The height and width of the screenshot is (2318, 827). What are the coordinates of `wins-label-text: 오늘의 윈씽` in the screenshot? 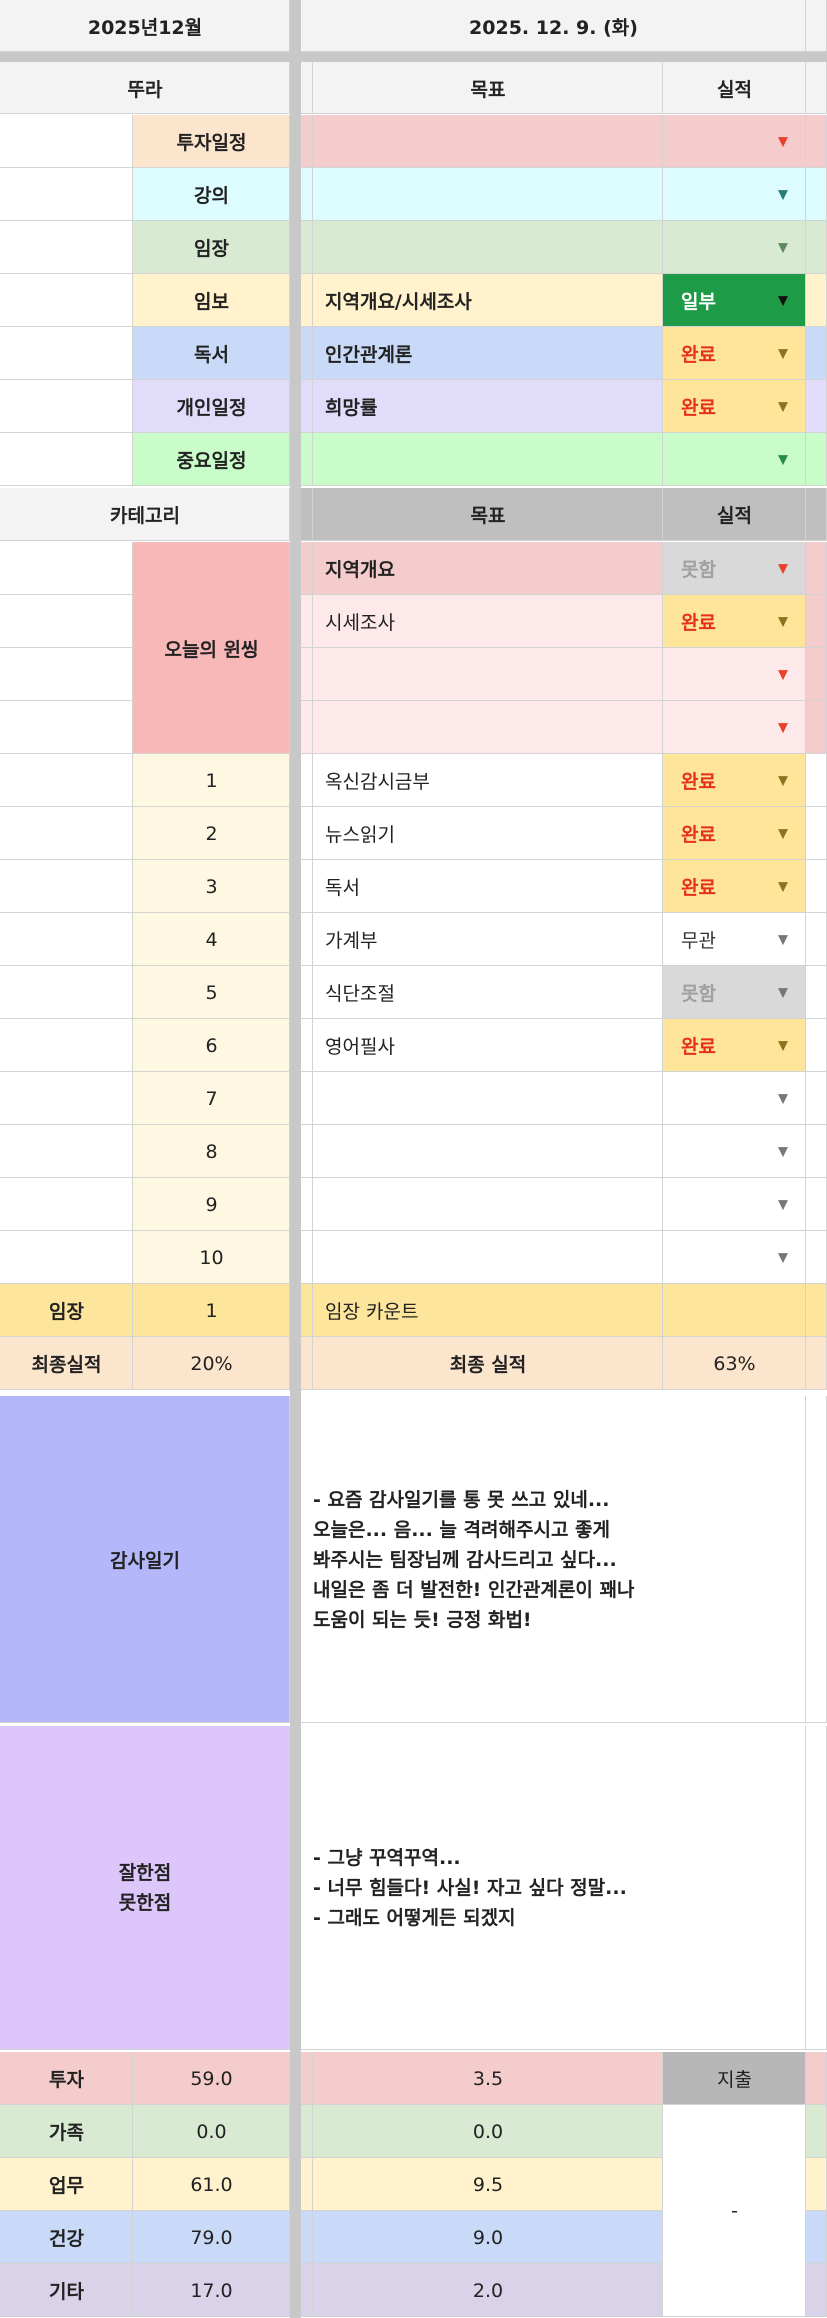 It's located at (211, 649).